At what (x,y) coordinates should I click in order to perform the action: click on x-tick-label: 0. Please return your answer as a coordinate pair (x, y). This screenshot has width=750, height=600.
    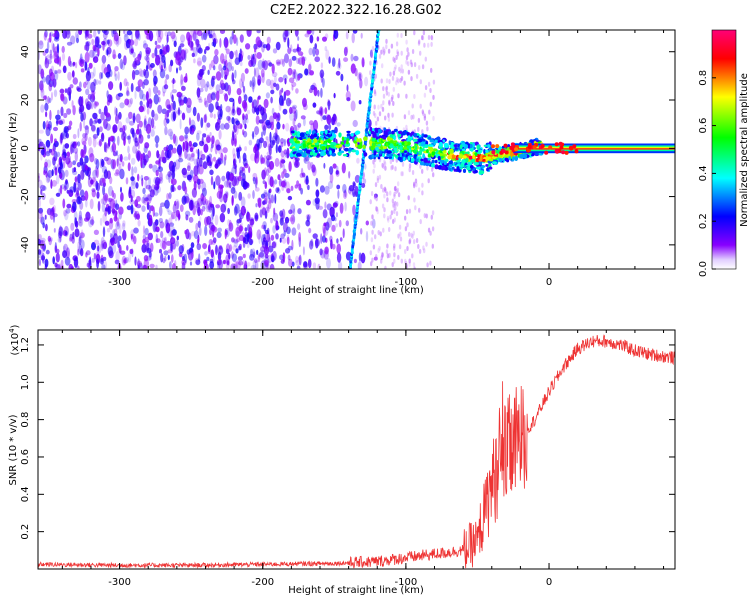
    Looking at the image, I should click on (549, 582).